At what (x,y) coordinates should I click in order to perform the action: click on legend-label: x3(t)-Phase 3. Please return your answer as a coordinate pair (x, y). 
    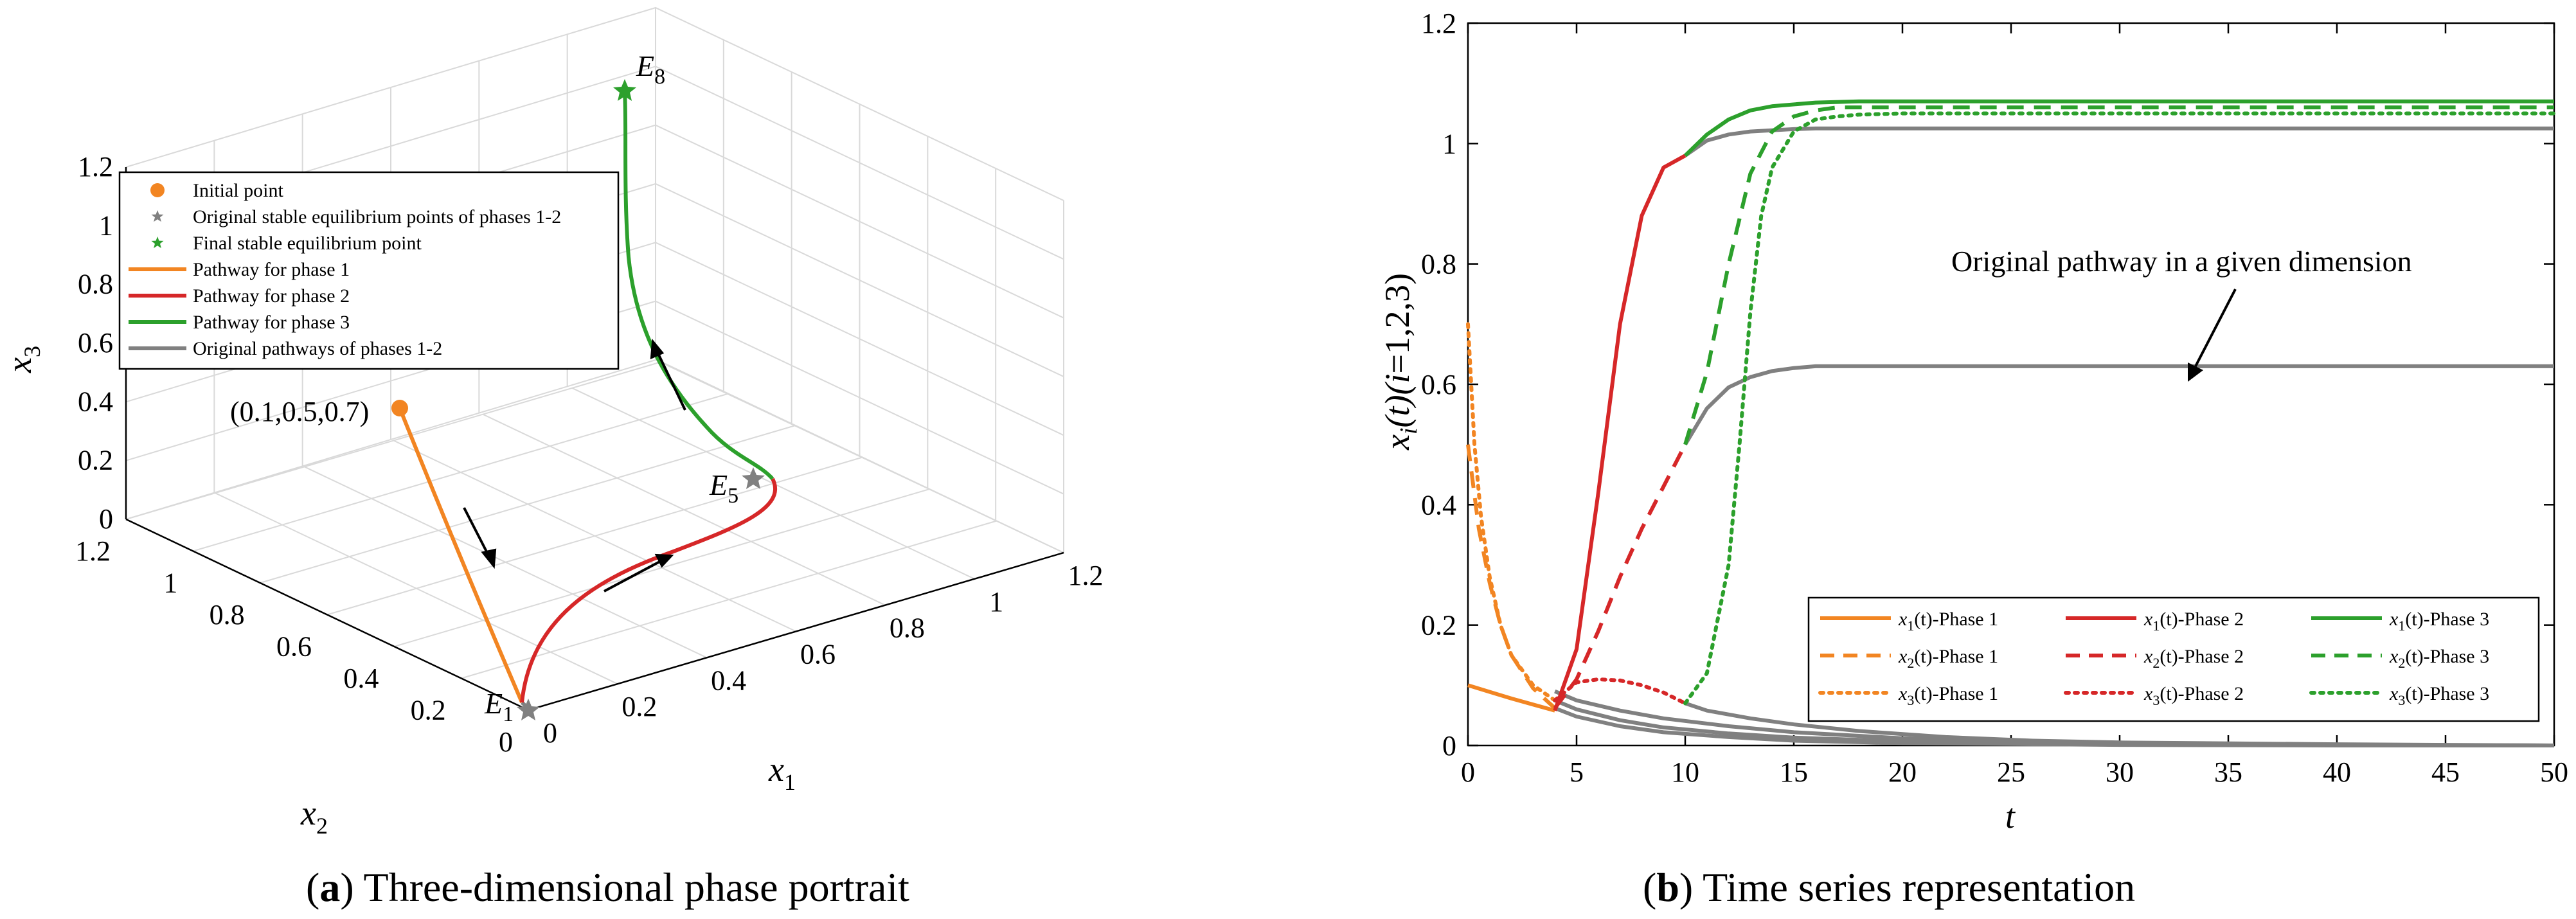
    Looking at the image, I should click on (2439, 695).